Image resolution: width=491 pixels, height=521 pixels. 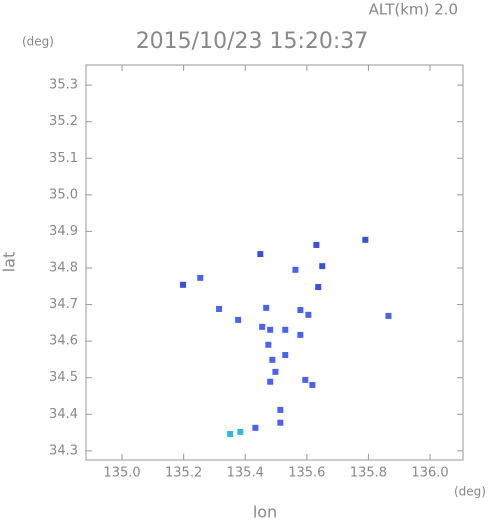 I want to click on y-tick-label: 34.8, so click(x=63, y=267).